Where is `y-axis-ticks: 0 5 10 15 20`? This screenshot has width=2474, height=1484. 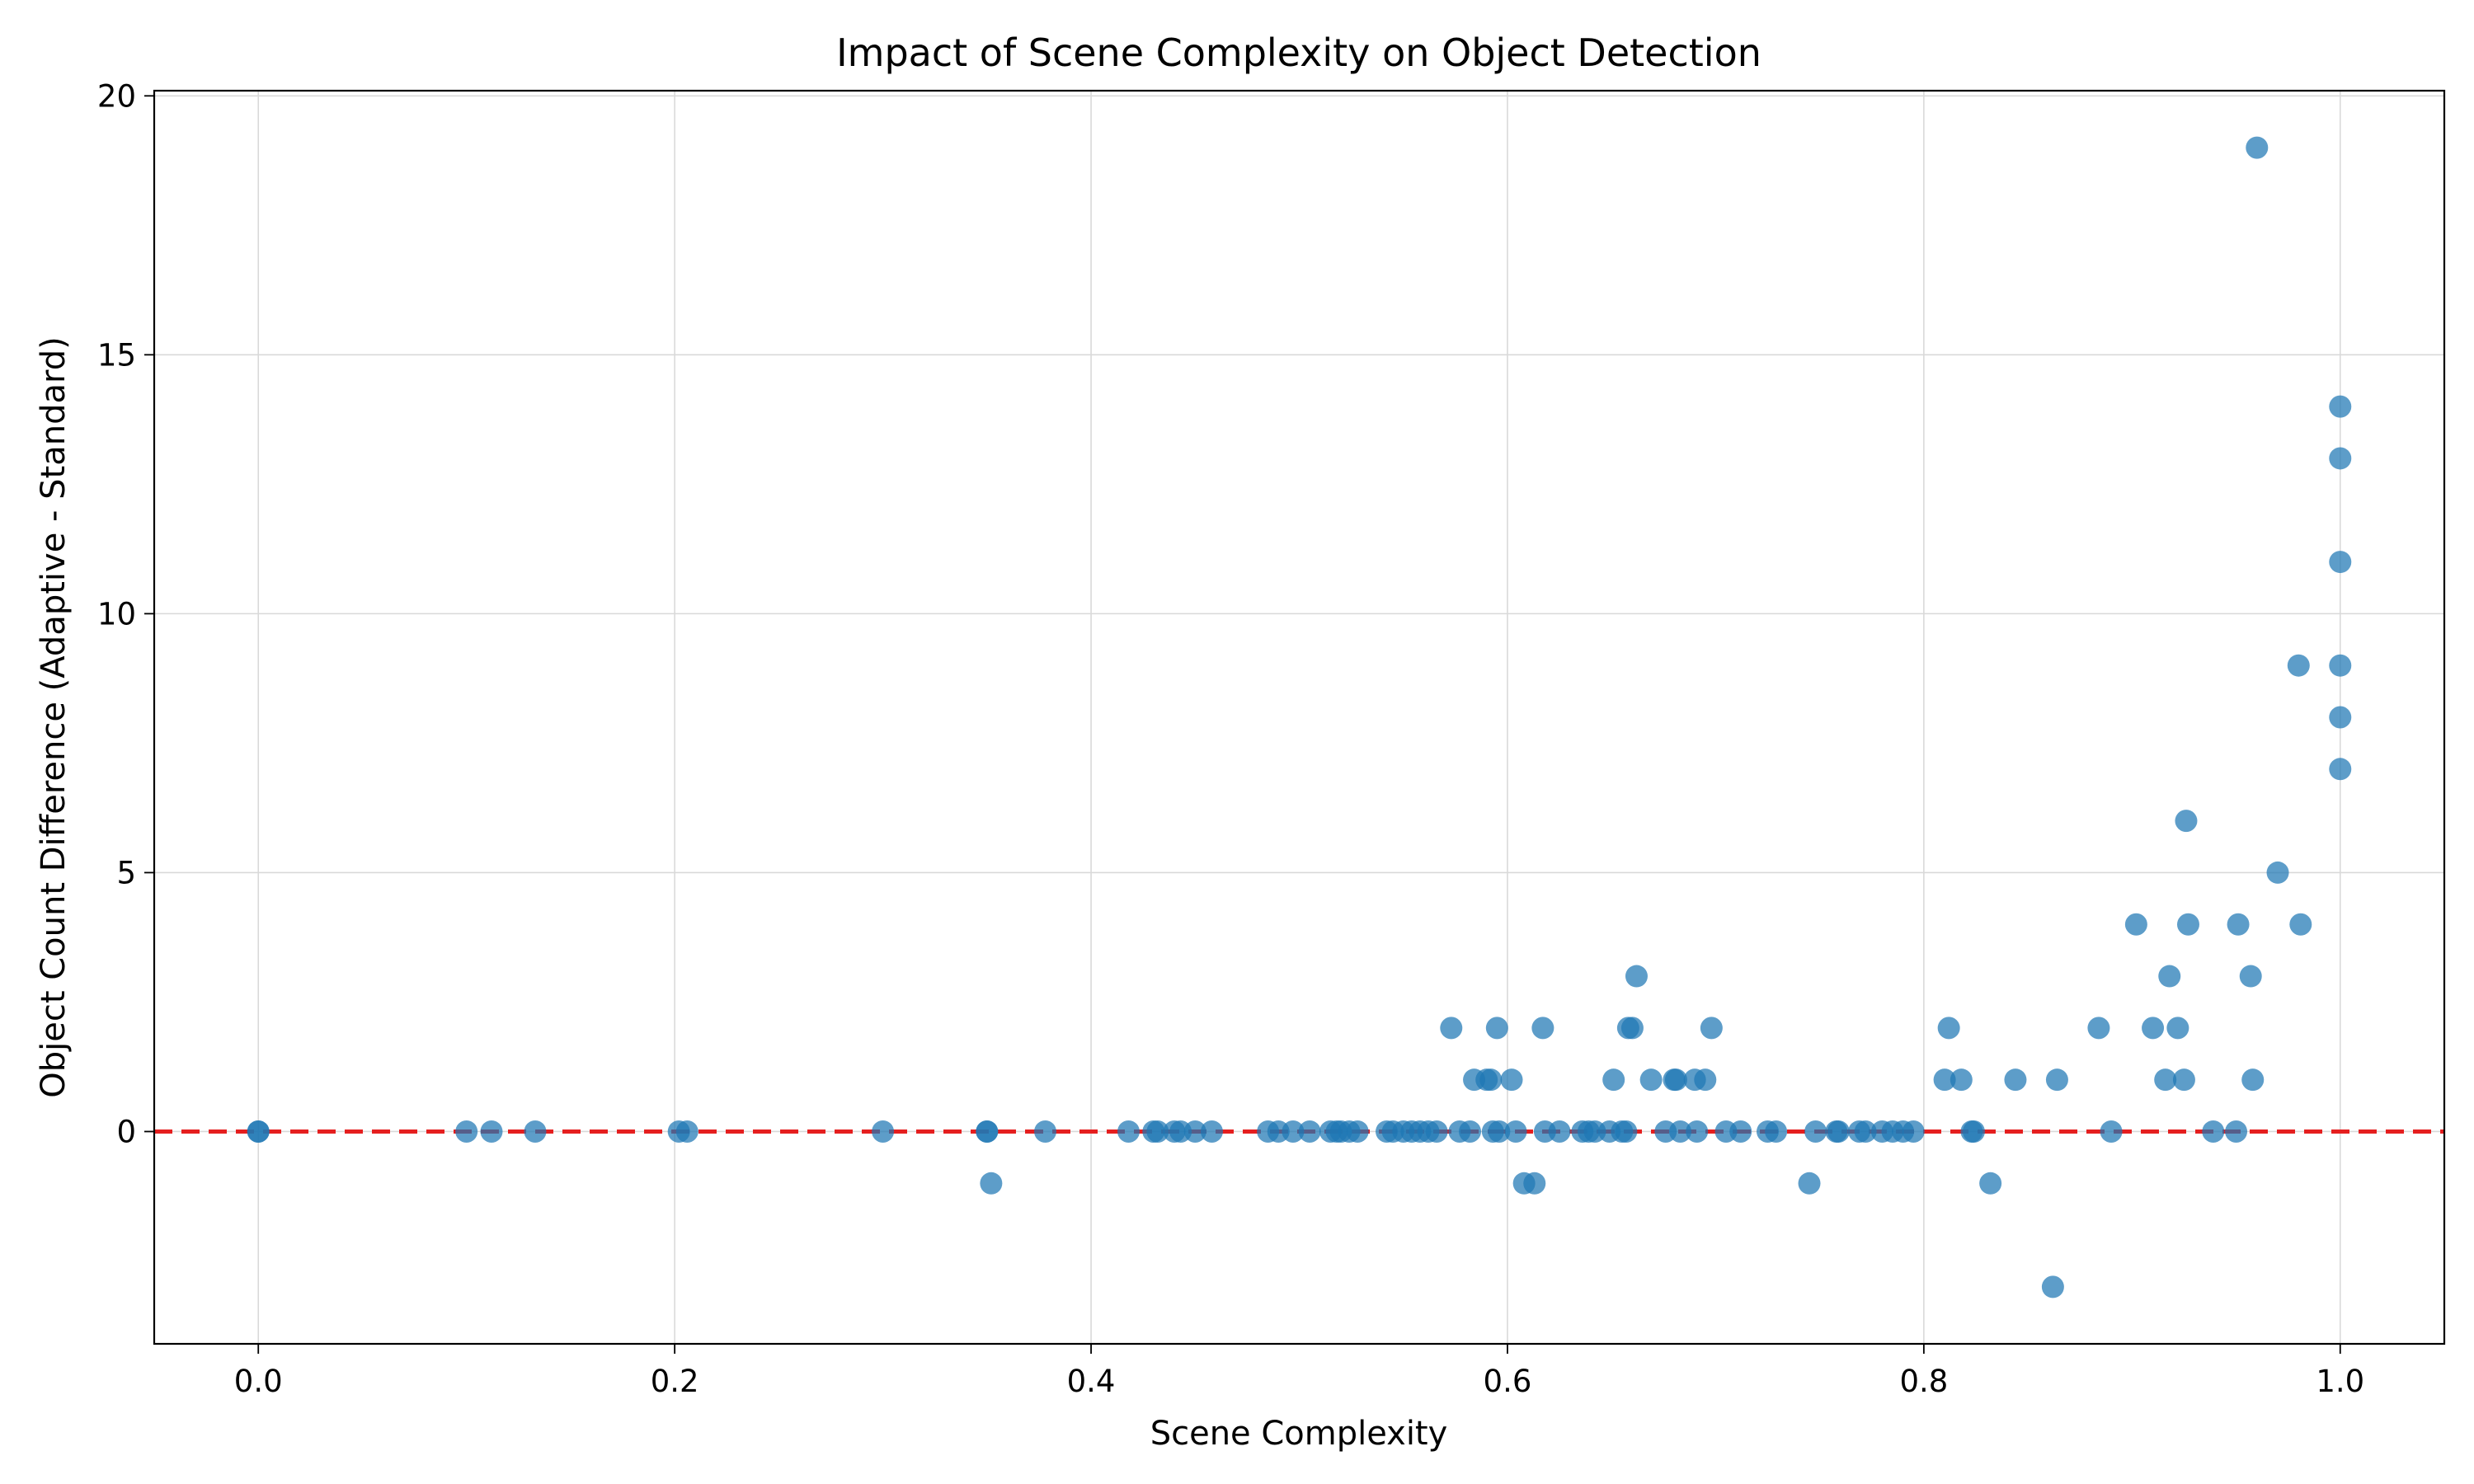
y-axis-ticks: 0 5 10 15 20 is located at coordinates (125, 613).